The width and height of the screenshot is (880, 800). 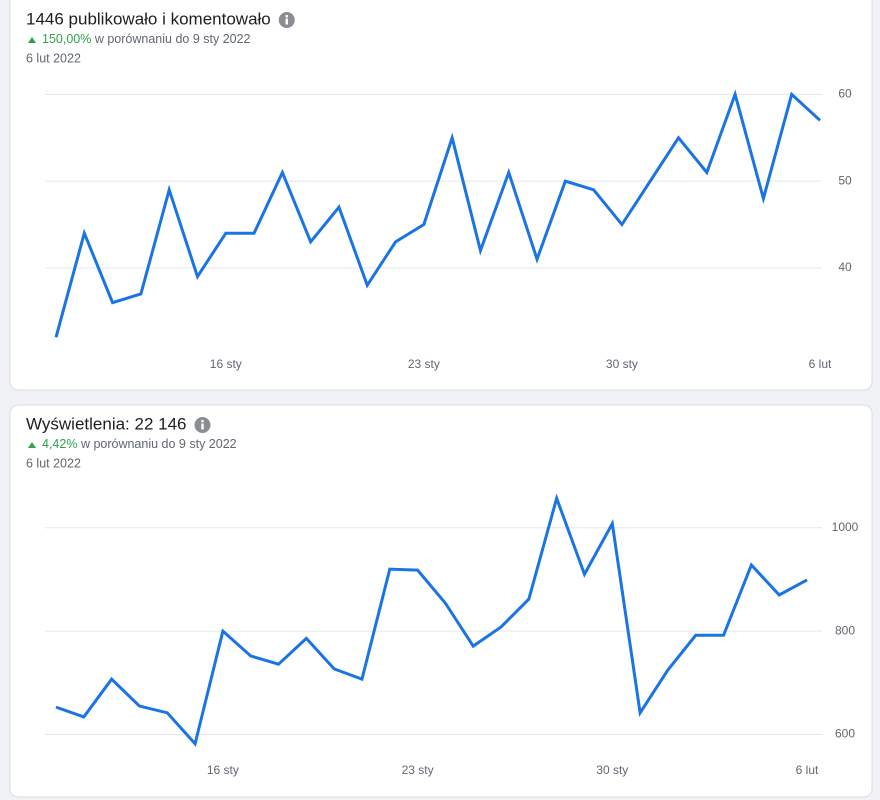 What do you see at coordinates (845, 94) in the screenshot?
I see `y-tick-label: 60` at bounding box center [845, 94].